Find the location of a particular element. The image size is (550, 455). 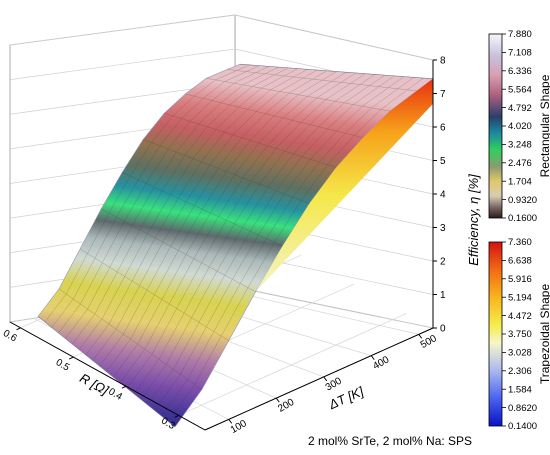

colorbar-rectangular-title: Rectangular Shape is located at coordinates (544, 125).